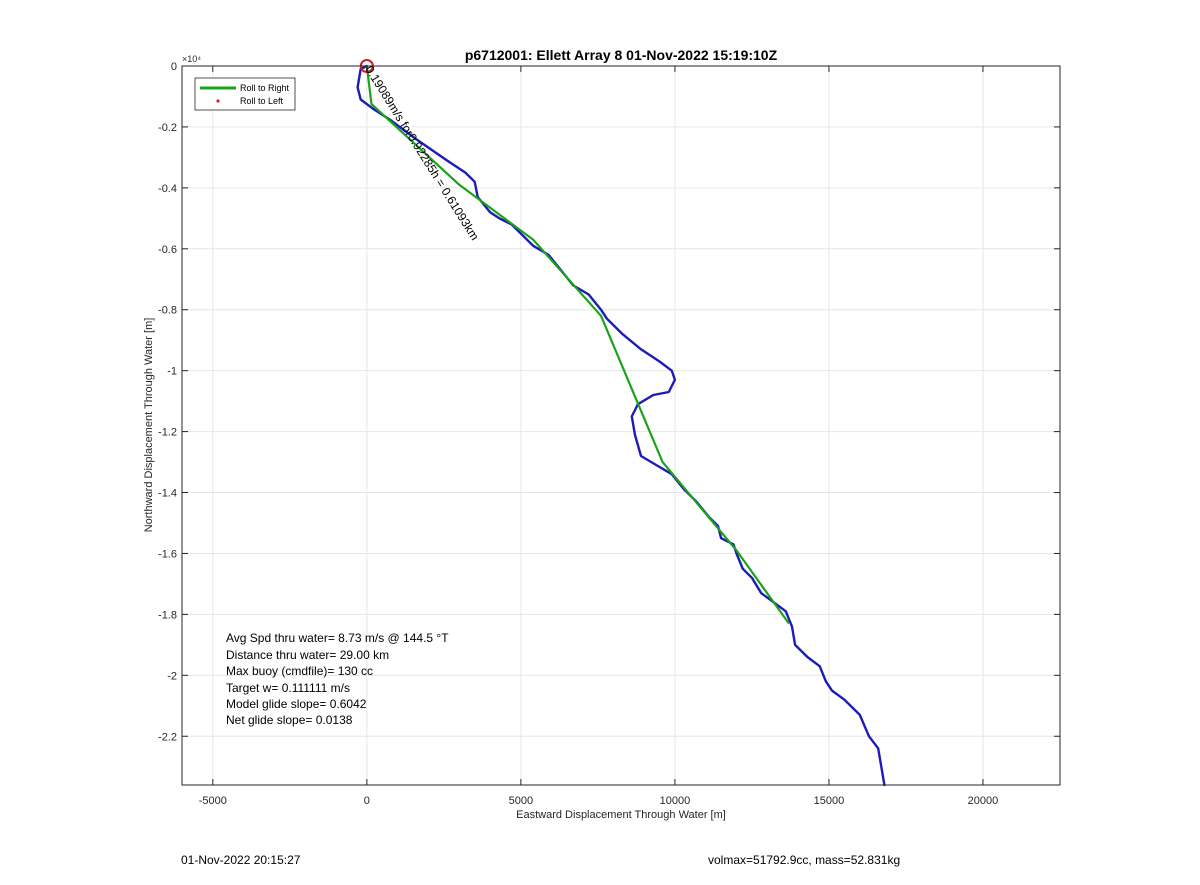 The image size is (1200, 885). Describe the element at coordinates (621, 815) in the screenshot. I see `x-axis-label: Eastward Displacement Through Water [m]` at that location.